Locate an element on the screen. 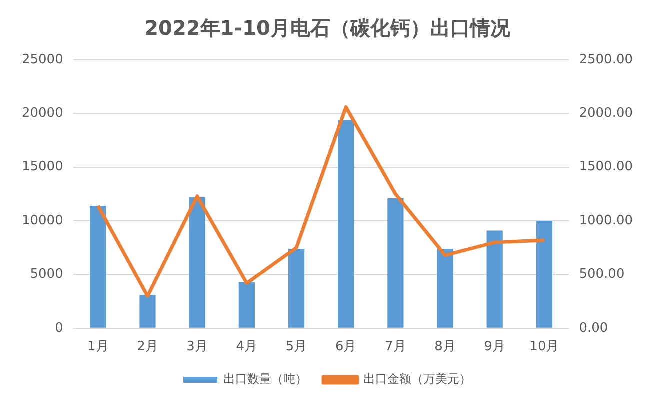 This screenshot has height=400, width=665. x-tick-label: 1月 is located at coordinates (98, 347).